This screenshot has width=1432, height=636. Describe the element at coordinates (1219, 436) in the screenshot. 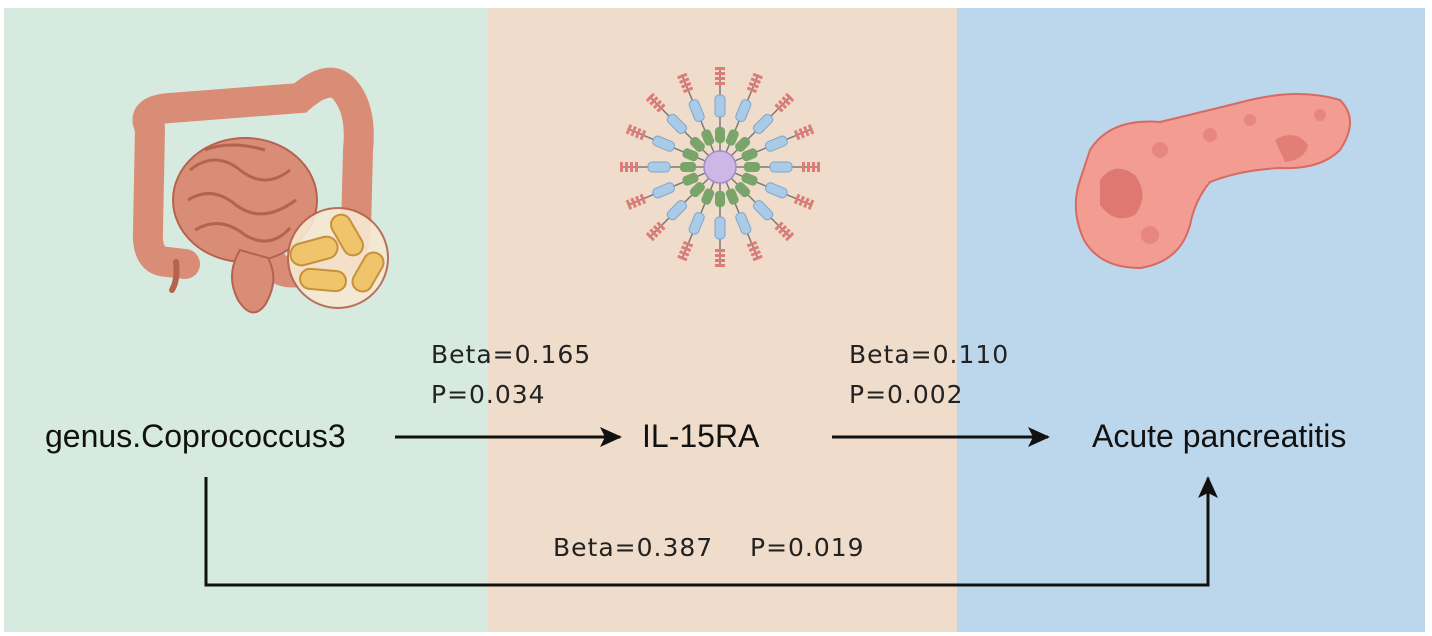

I see `node-outcome: Acute pancreatitis` at that location.